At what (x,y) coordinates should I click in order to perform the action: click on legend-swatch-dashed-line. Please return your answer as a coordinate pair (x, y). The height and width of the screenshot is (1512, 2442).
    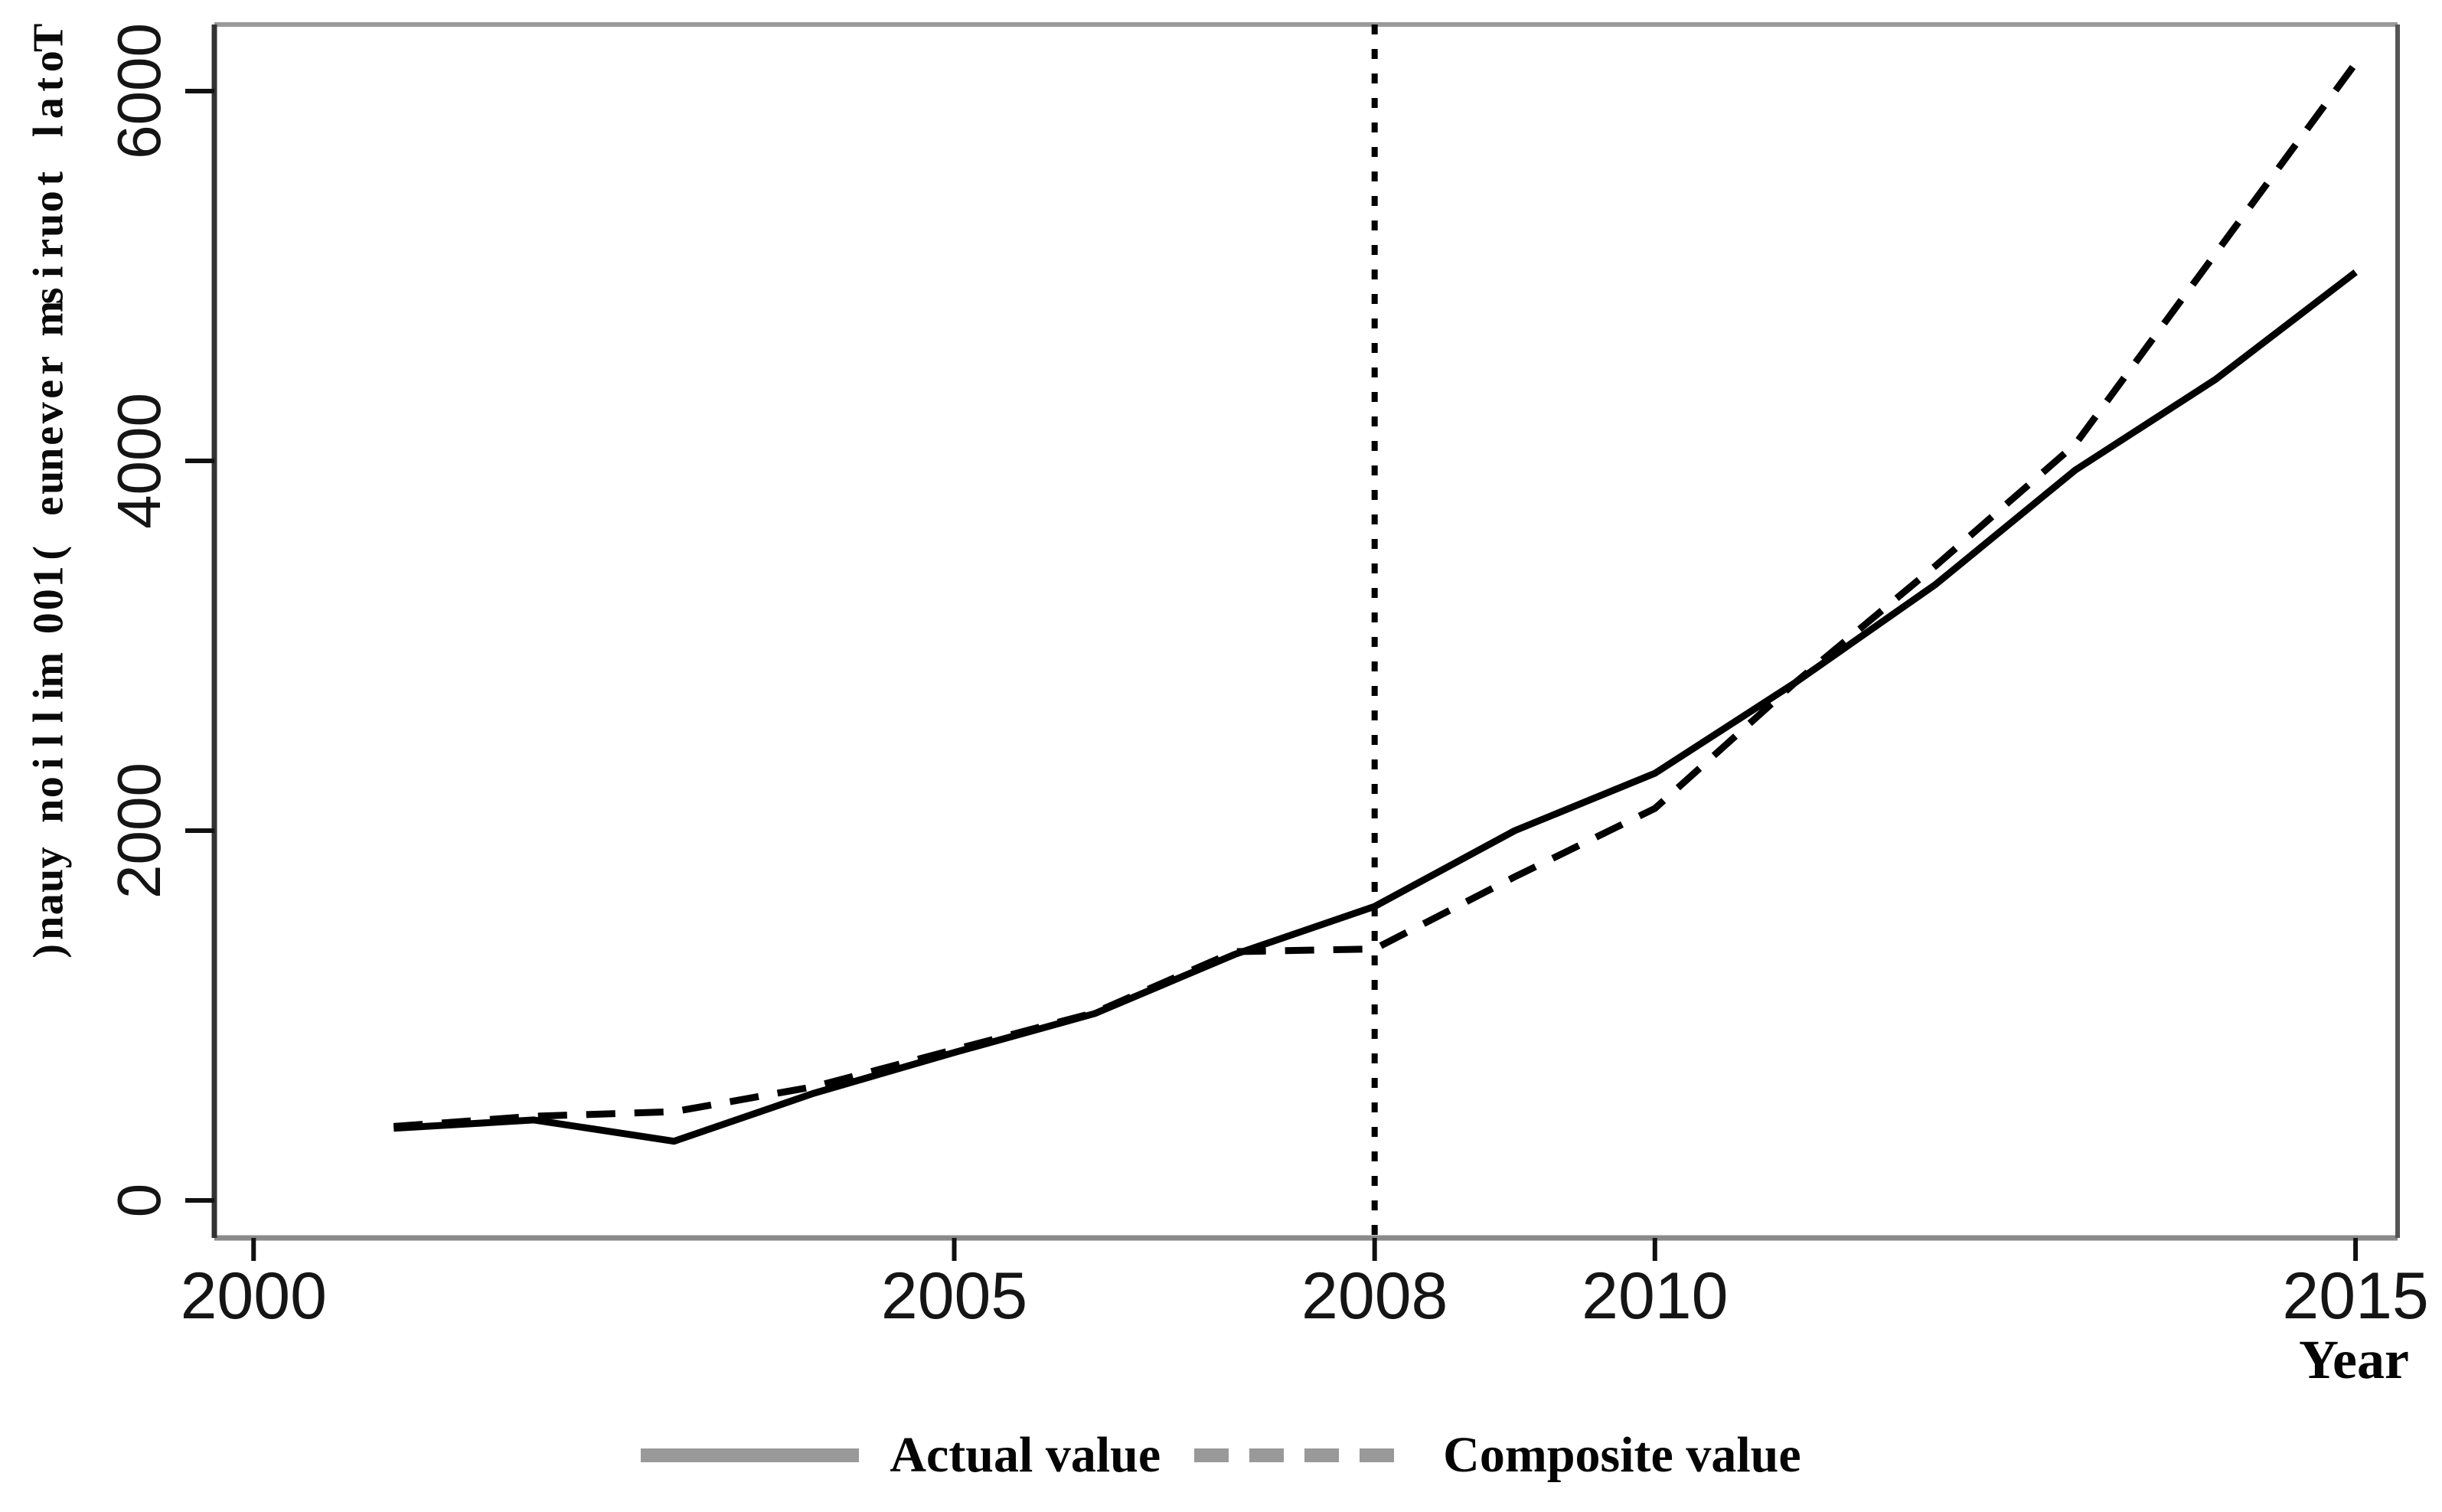
    Looking at the image, I should click on (1303, 1455).